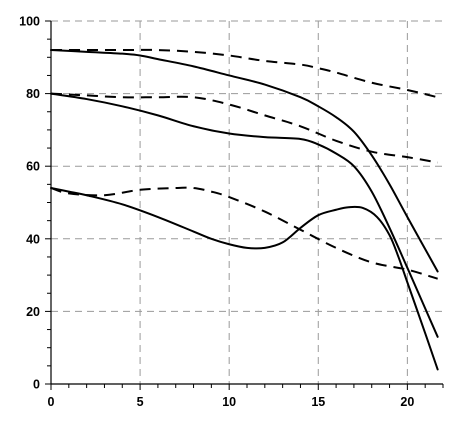 The height and width of the screenshot is (423, 465). I want to click on x-tick-label: 20, so click(407, 402).